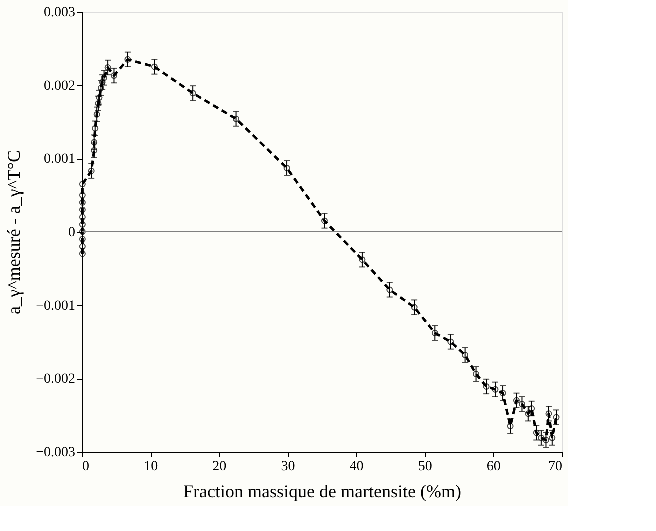  I want to click on x-tick-label: 30, so click(288, 467).